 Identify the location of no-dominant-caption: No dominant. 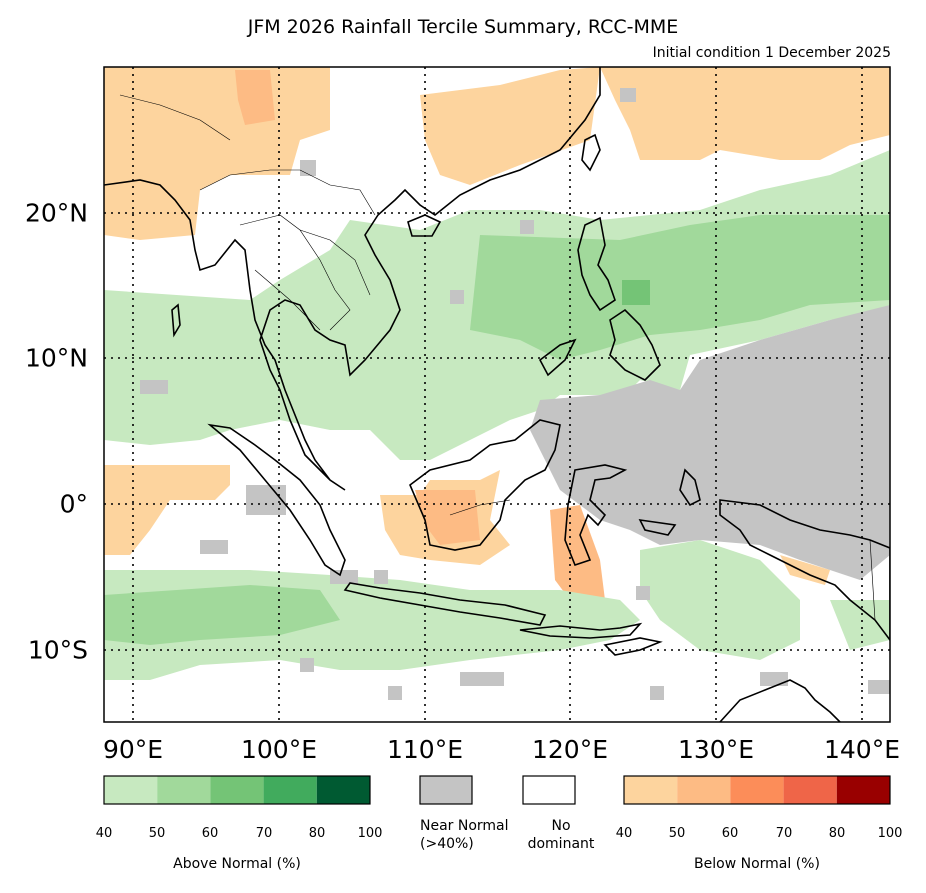
(561, 835).